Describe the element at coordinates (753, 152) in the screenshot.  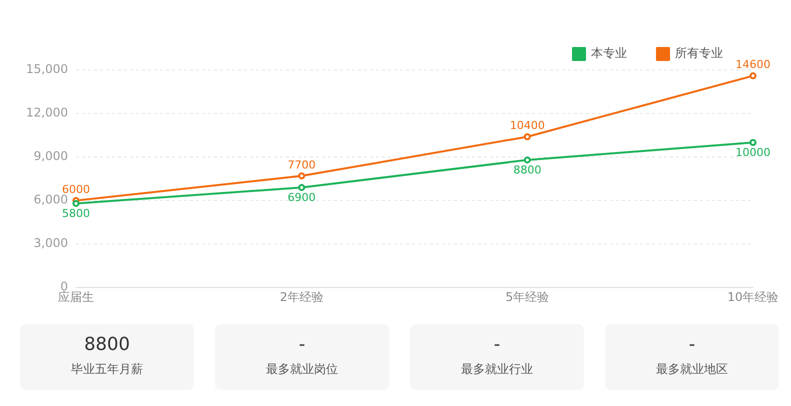
I see `data-label: 10000` at that location.